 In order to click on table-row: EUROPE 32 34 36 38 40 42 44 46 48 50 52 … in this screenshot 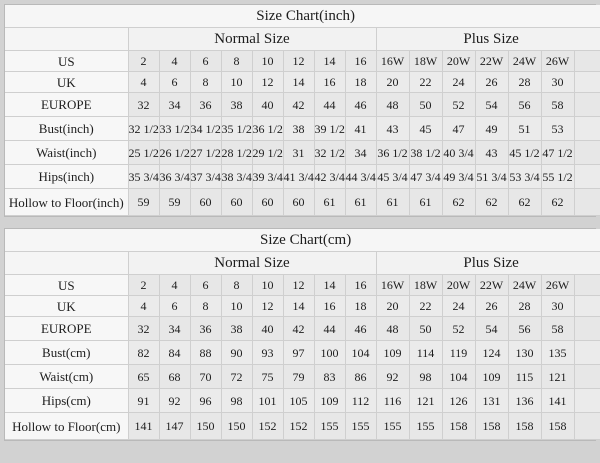, I will do `click(302, 328)`.